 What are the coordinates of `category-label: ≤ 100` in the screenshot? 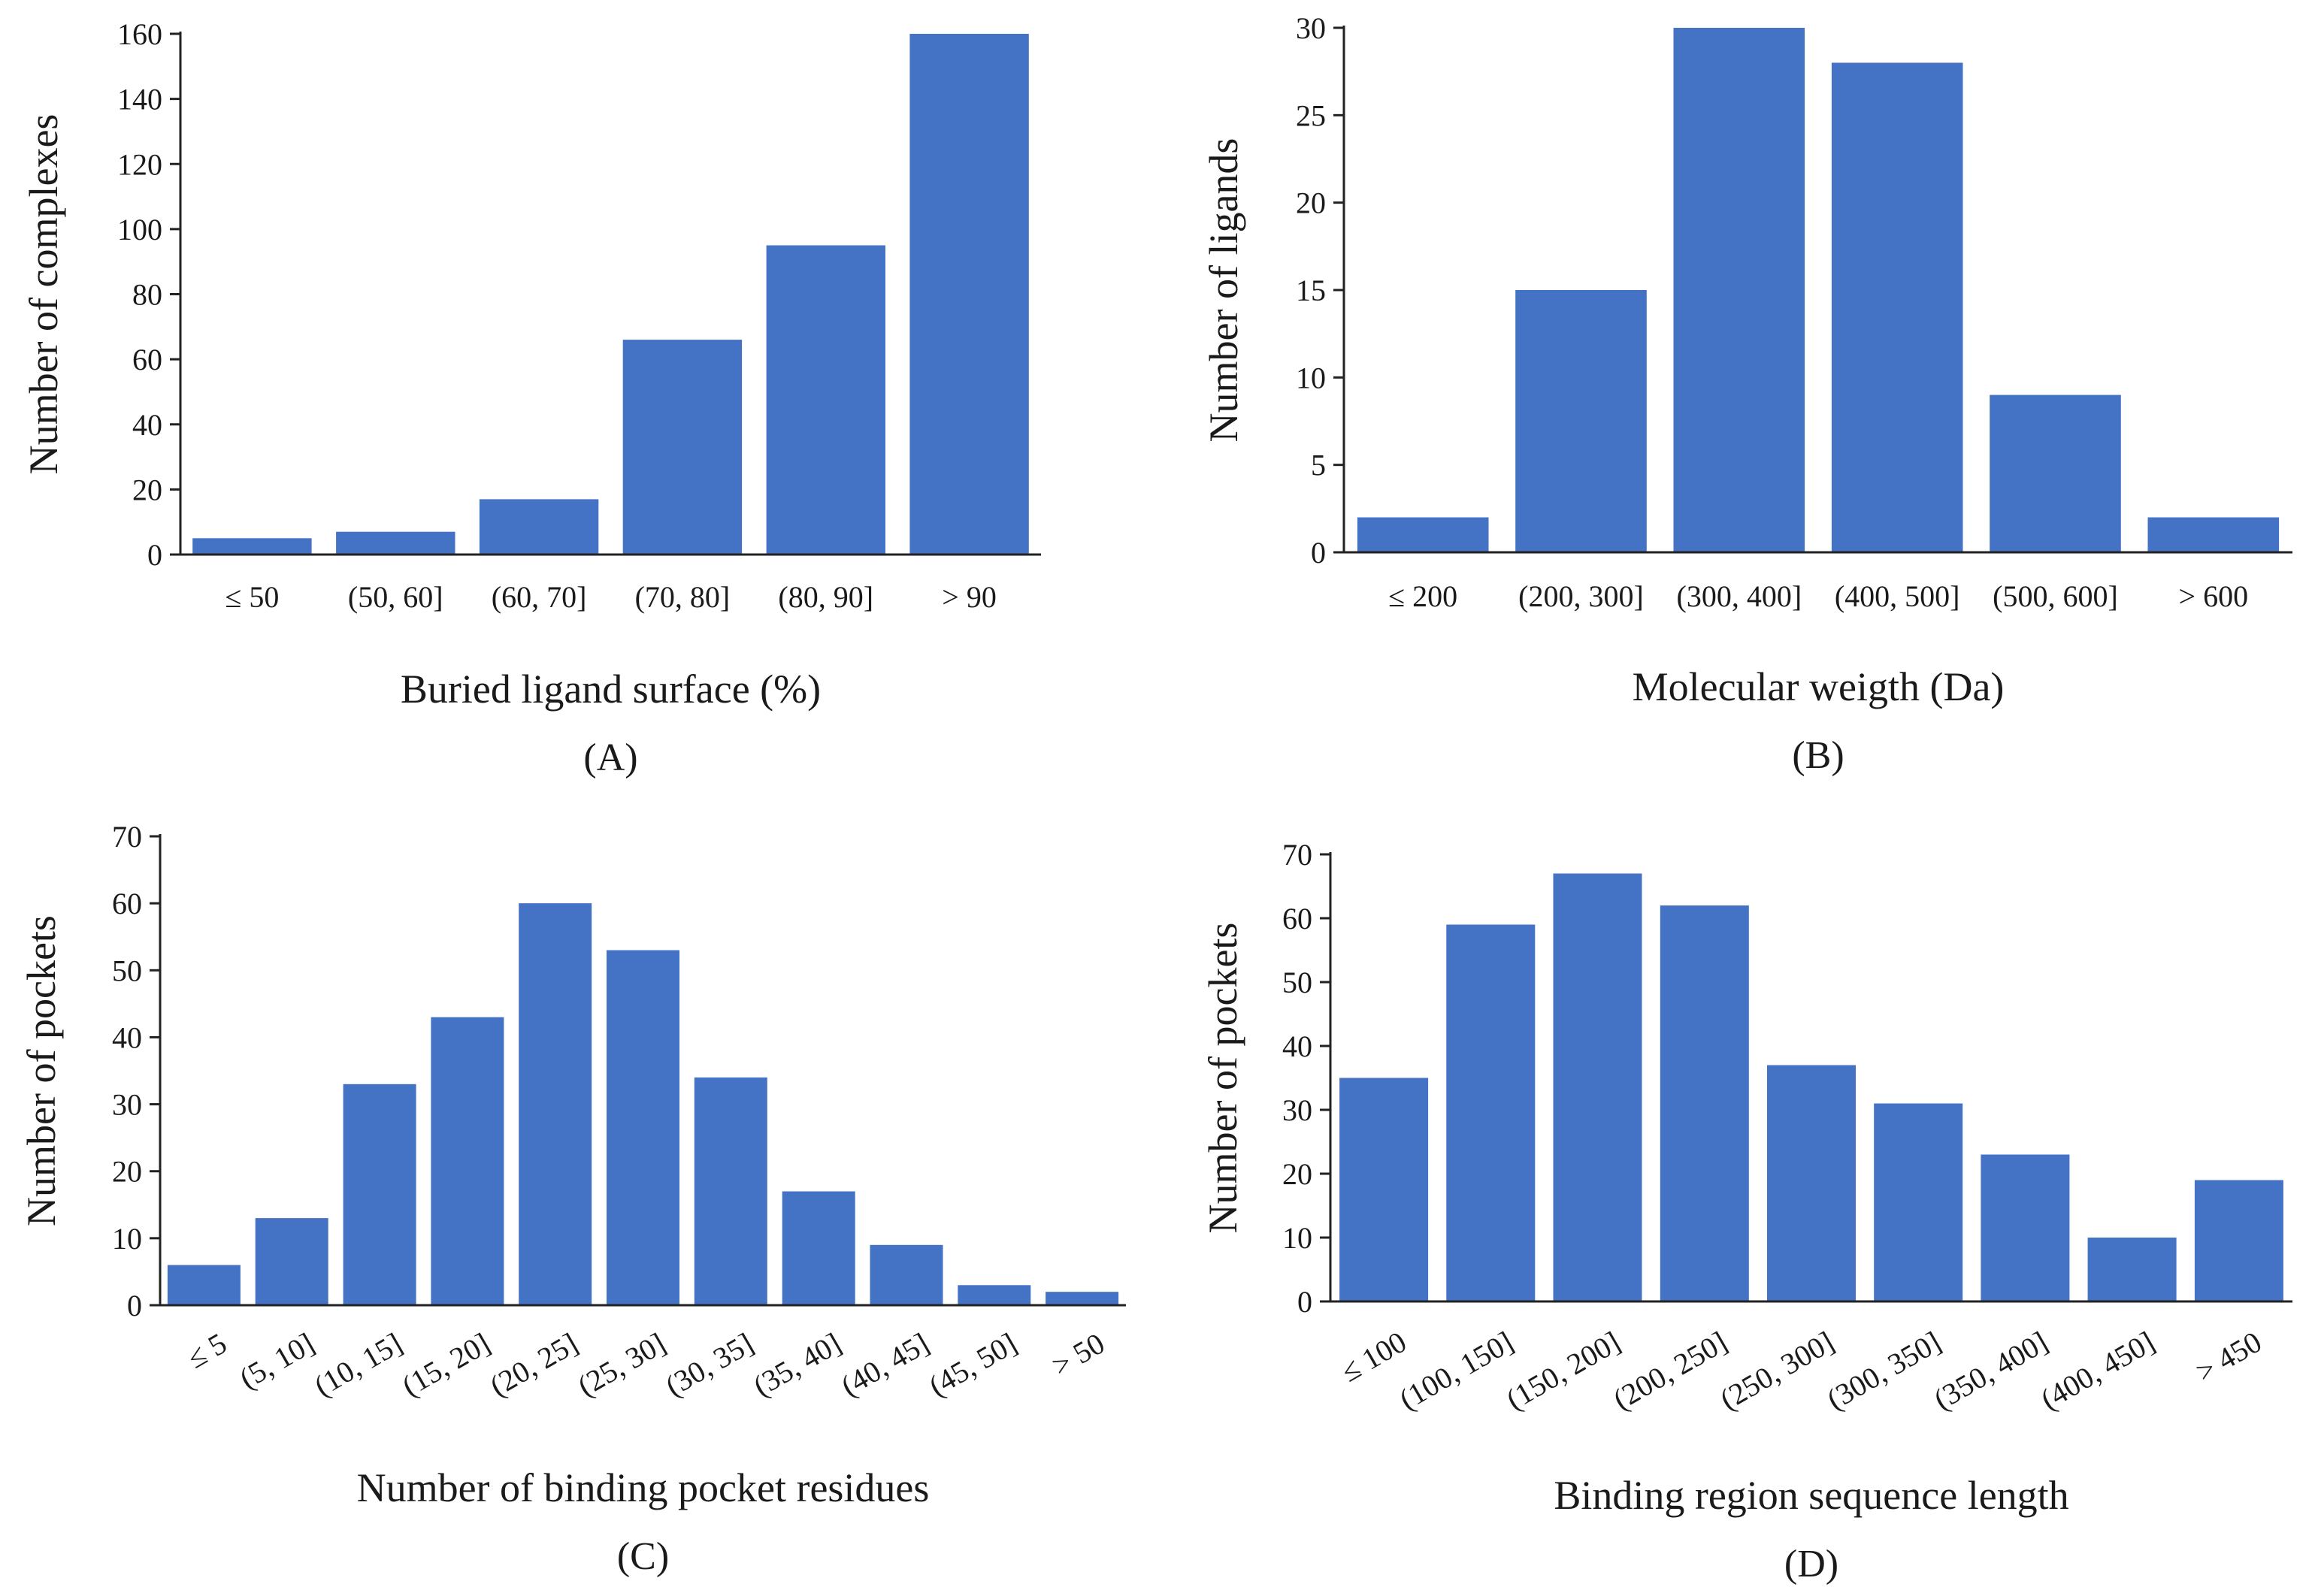 It's located at (1373, 1357).